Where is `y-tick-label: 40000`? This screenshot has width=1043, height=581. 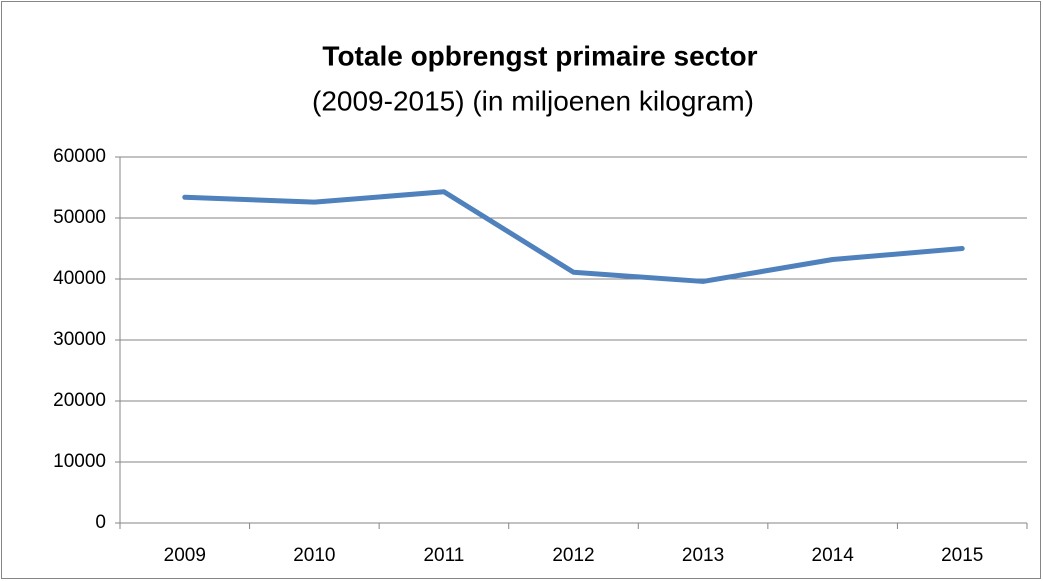 y-tick-label: 40000 is located at coordinates (79, 278).